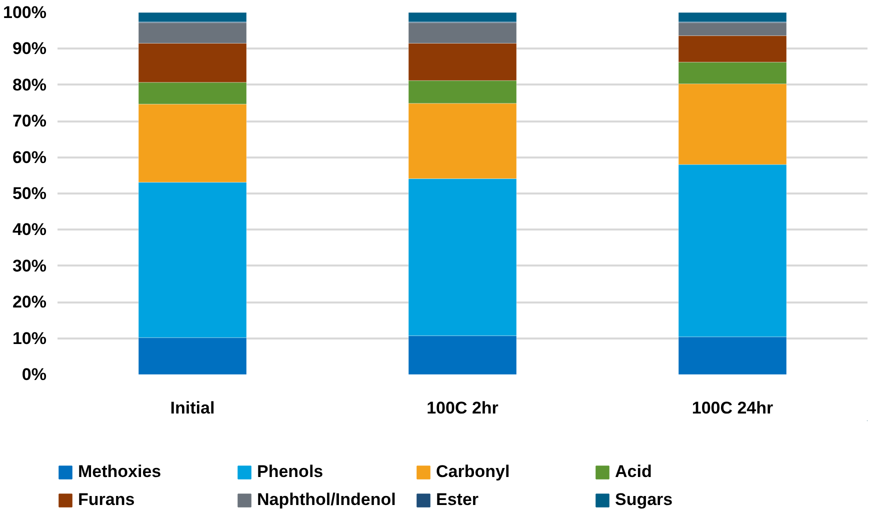 Image resolution: width=877 pixels, height=515 pixels. Describe the element at coordinates (25, 12) in the screenshot. I see `y-tick-label: 100%` at that location.